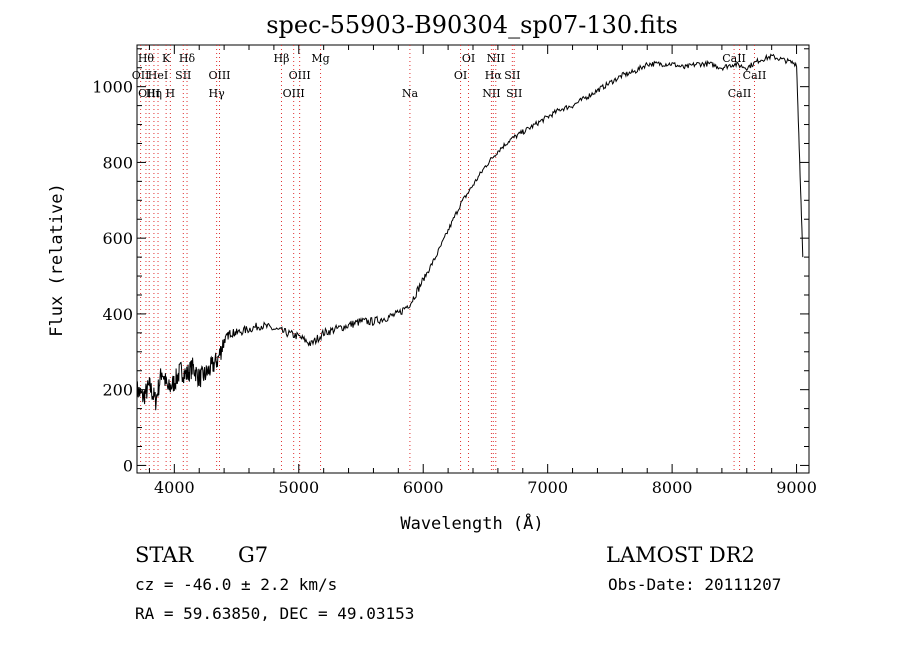 This screenshot has height=650, width=900. Describe the element at coordinates (472, 25) in the screenshot. I see `chart-title: spec-55903-B90304_sp07-130.fits` at that location.